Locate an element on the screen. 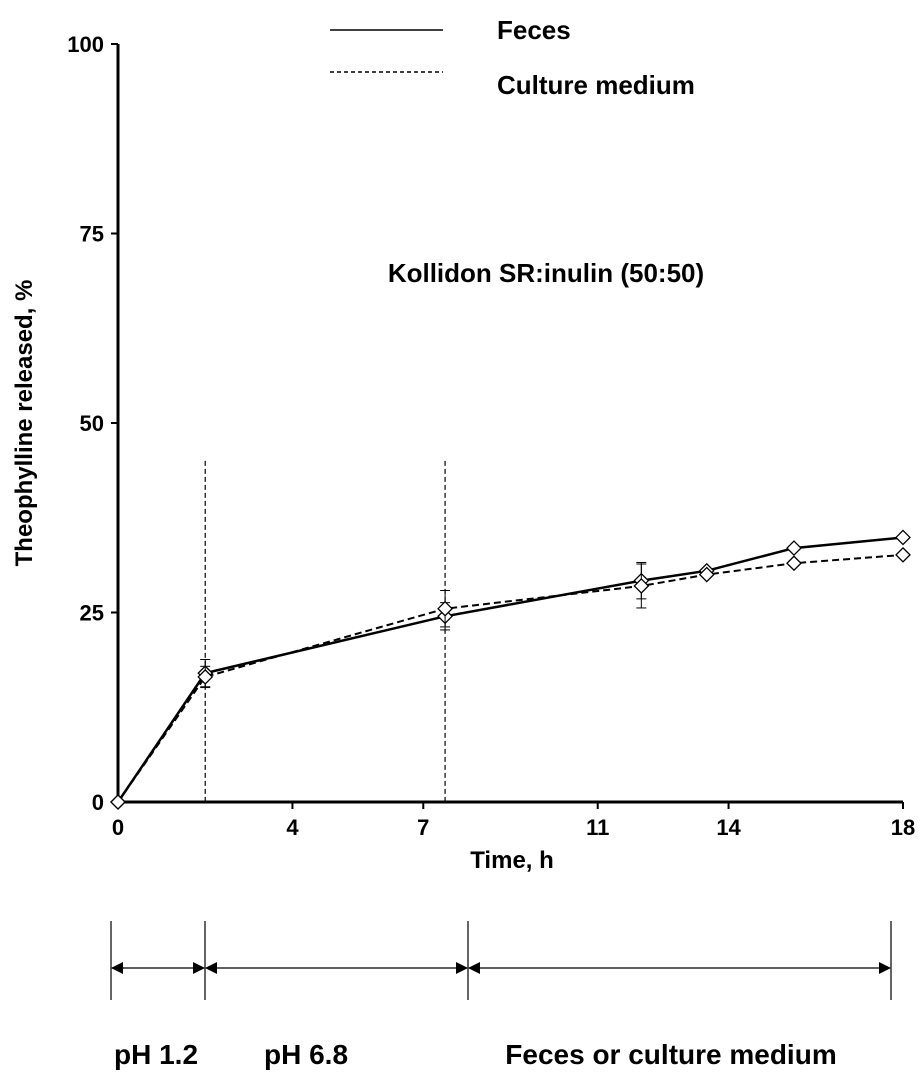 This screenshot has width=921, height=1077. phase-label-feces-or-culture: Feces or culture medium is located at coordinates (670, 1054).